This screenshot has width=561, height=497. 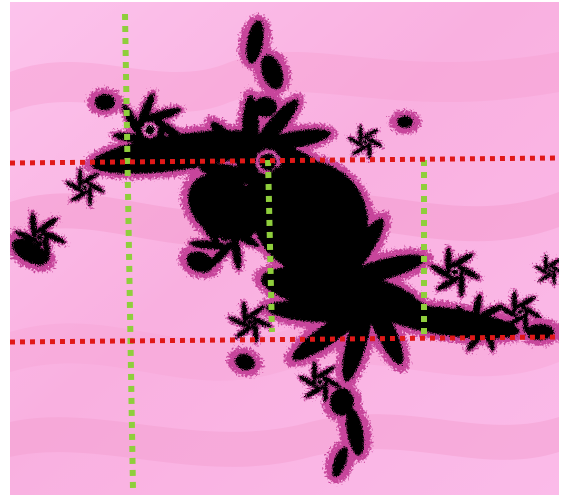 What do you see at coordinates (284, 160) in the screenshot?
I see `horizontal-guide-top` at bounding box center [284, 160].